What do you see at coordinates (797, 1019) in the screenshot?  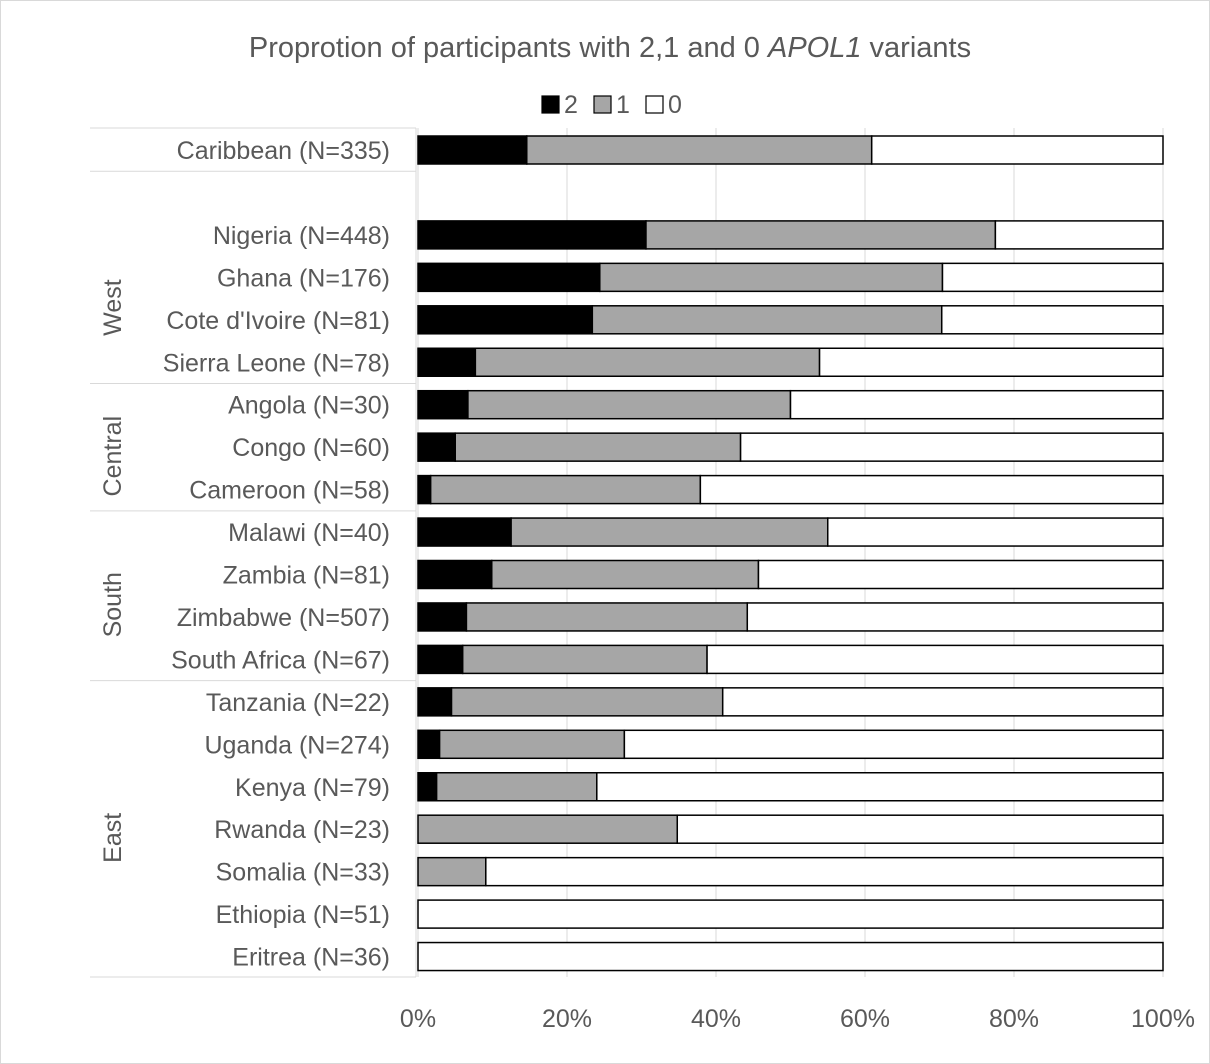 I see `x-axis-tick-labels: 0% 20% 40% 60% 80% 100%` at bounding box center [797, 1019].